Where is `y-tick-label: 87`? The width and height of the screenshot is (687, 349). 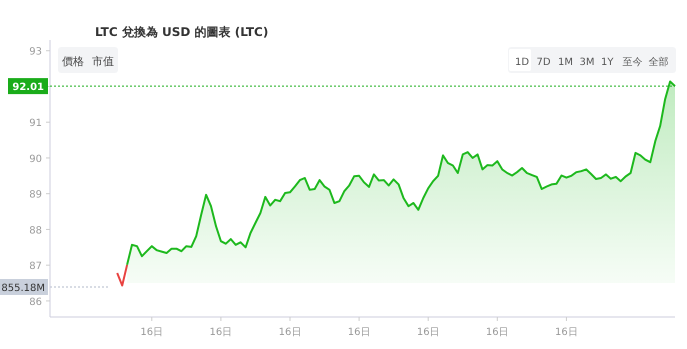
y-tick-label: 87 is located at coordinates (35, 266).